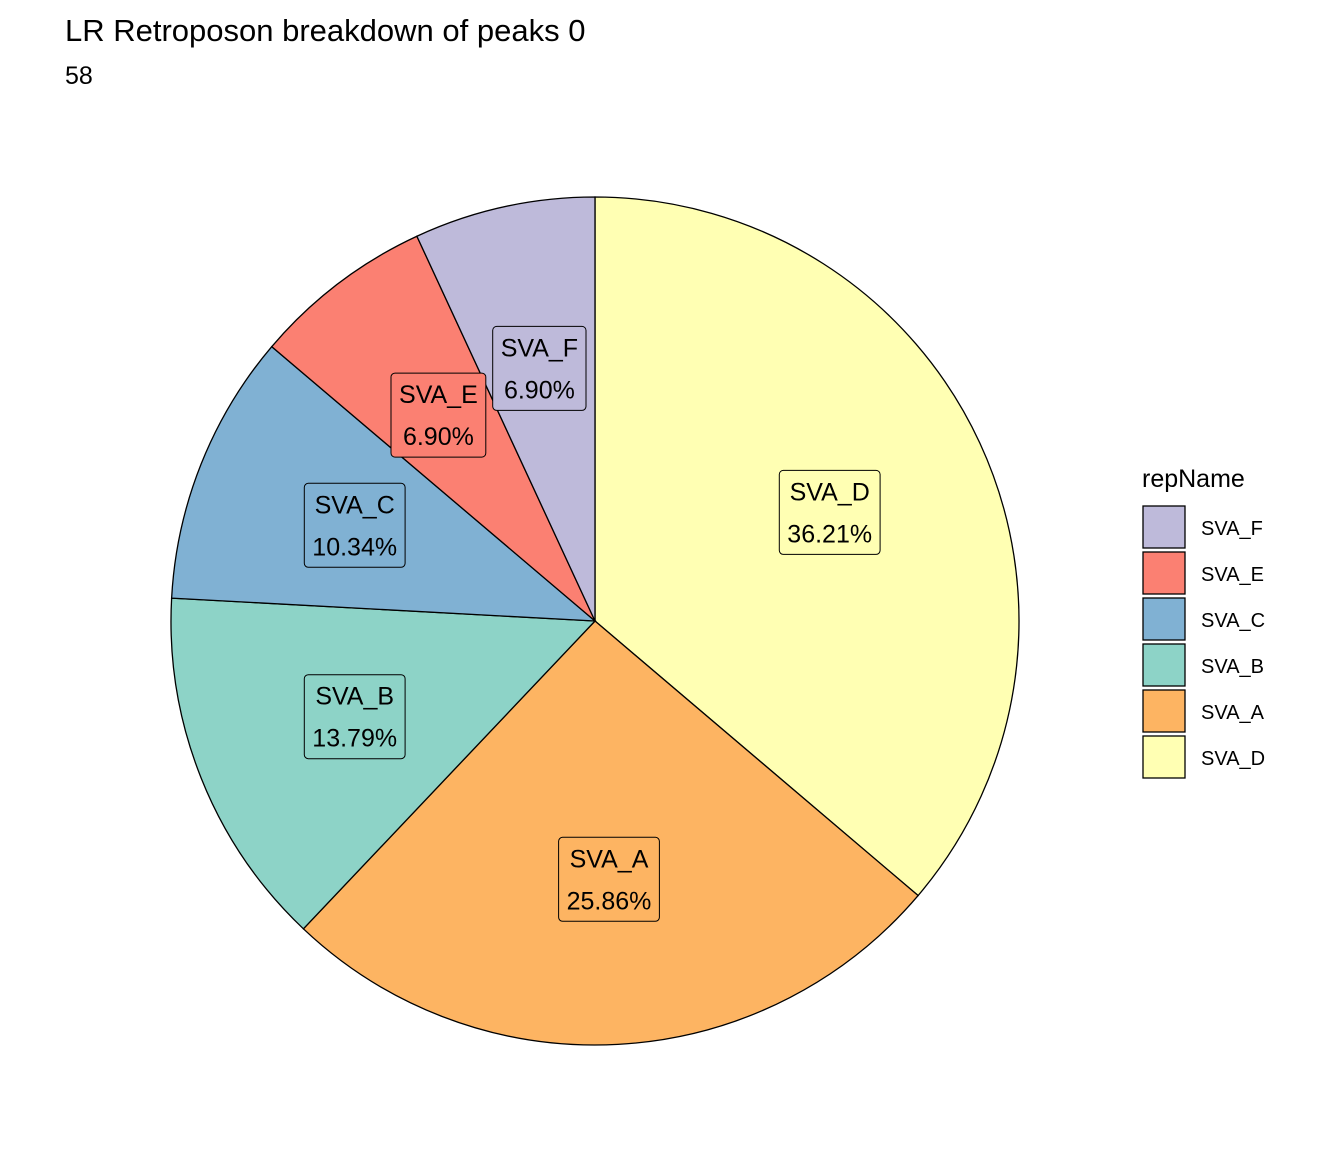 The height and width of the screenshot is (1152, 1344). What do you see at coordinates (354, 739) in the screenshot?
I see `slice-label-percent: 13.79%` at bounding box center [354, 739].